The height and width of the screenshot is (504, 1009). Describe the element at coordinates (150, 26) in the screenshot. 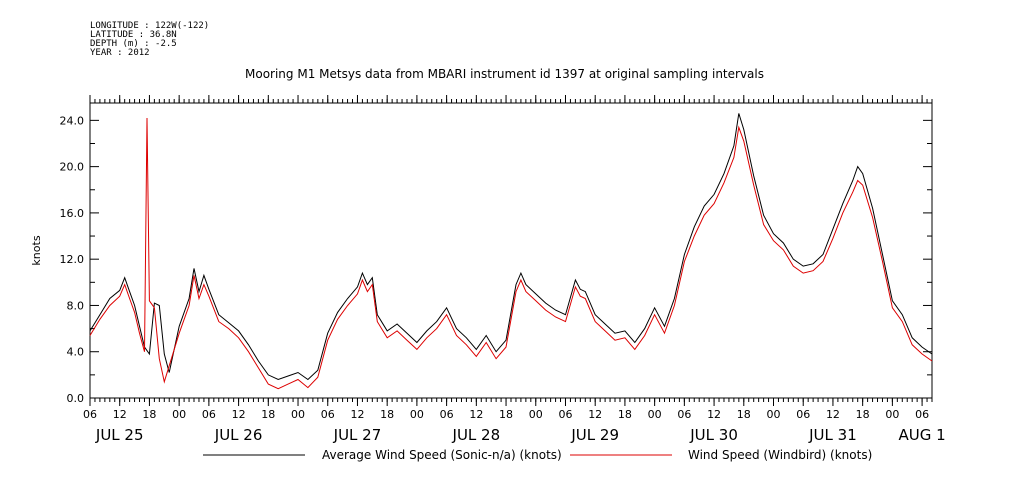

I see `longitude-text: LONGITUDE : 122W(-122)` at that location.